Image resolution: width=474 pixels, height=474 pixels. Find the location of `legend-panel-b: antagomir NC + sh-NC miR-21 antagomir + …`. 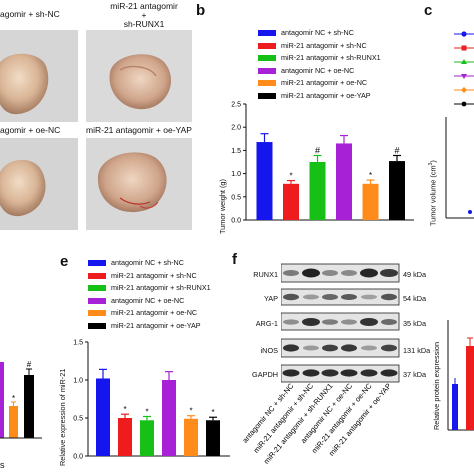

legend-panel-b: antagomir NC + sh-NC miR-21 antagomir + … is located at coordinates (319, 64).